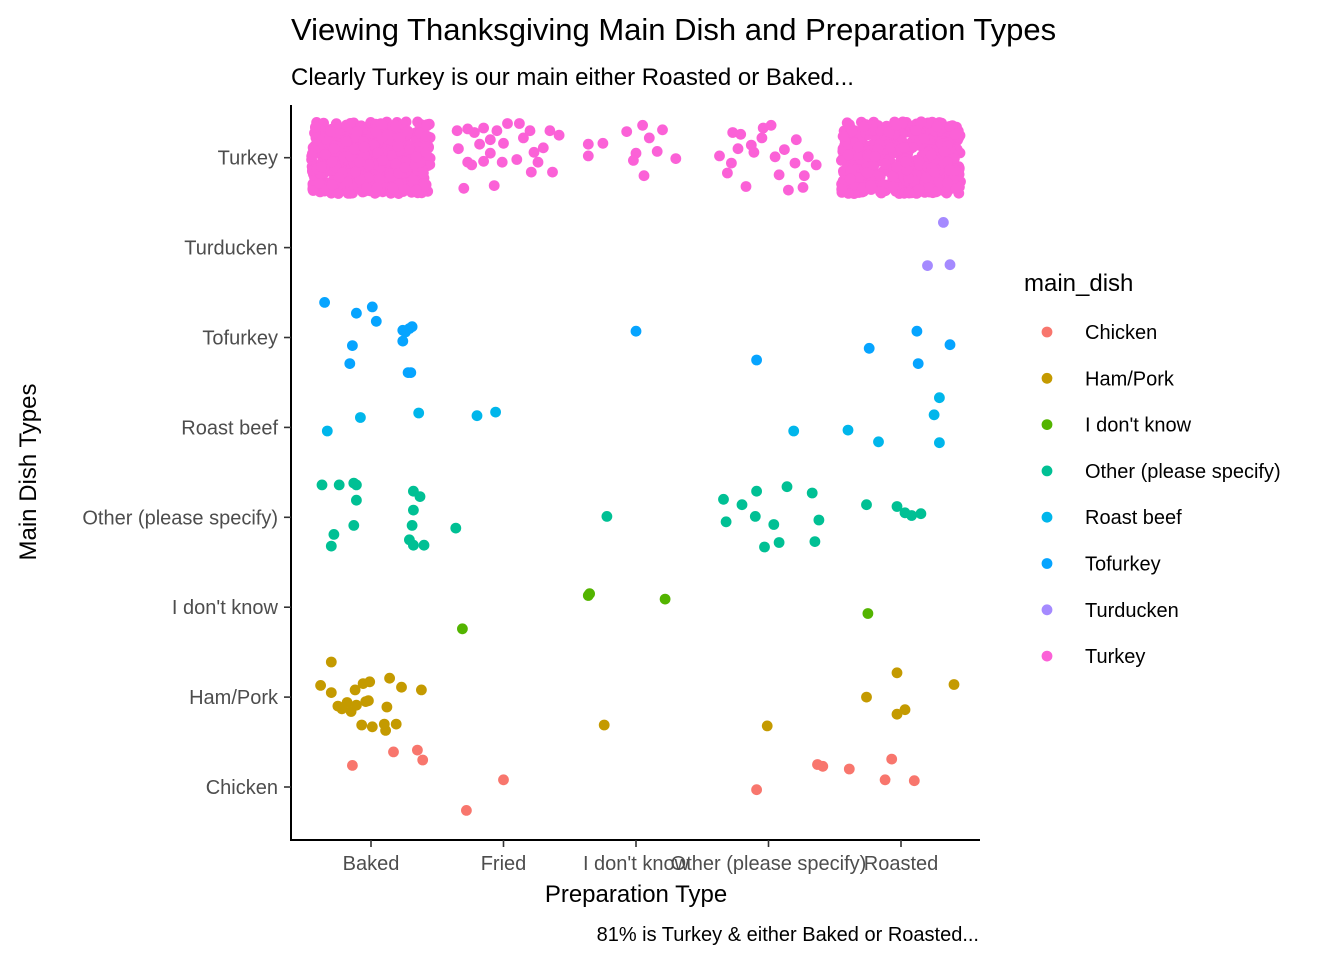  Describe the element at coordinates (621, 515) in the screenshot. I see `series-other-please-specify` at that location.